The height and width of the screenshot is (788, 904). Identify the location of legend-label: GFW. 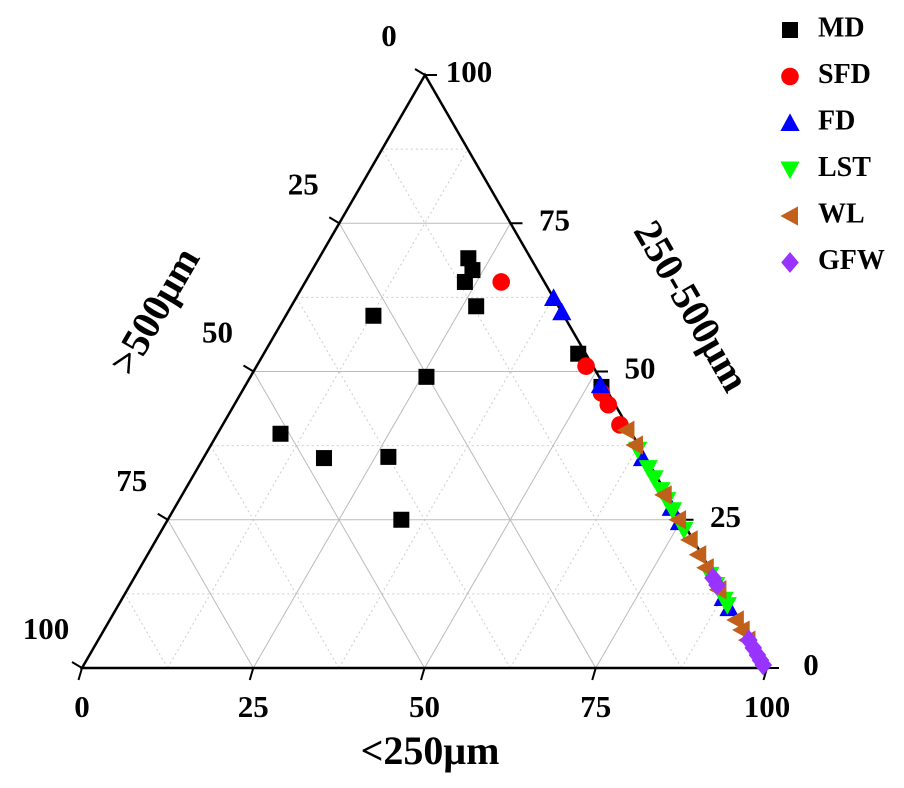
(851, 260).